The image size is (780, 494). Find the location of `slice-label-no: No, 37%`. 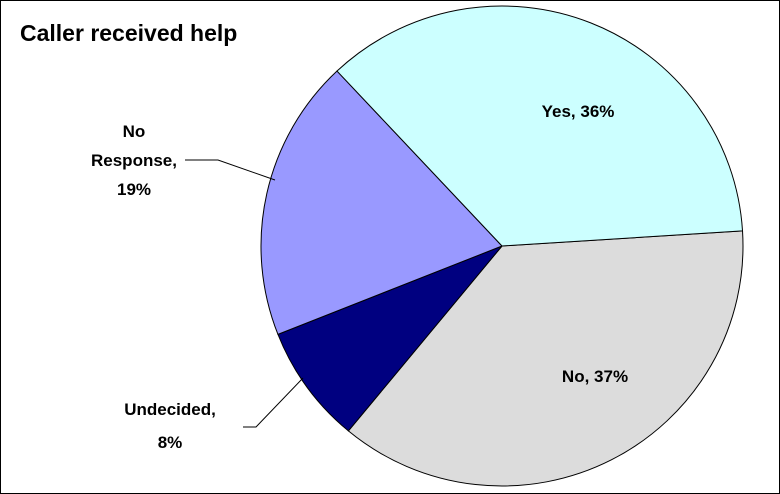

slice-label-no: No, 37% is located at coordinates (595, 376).